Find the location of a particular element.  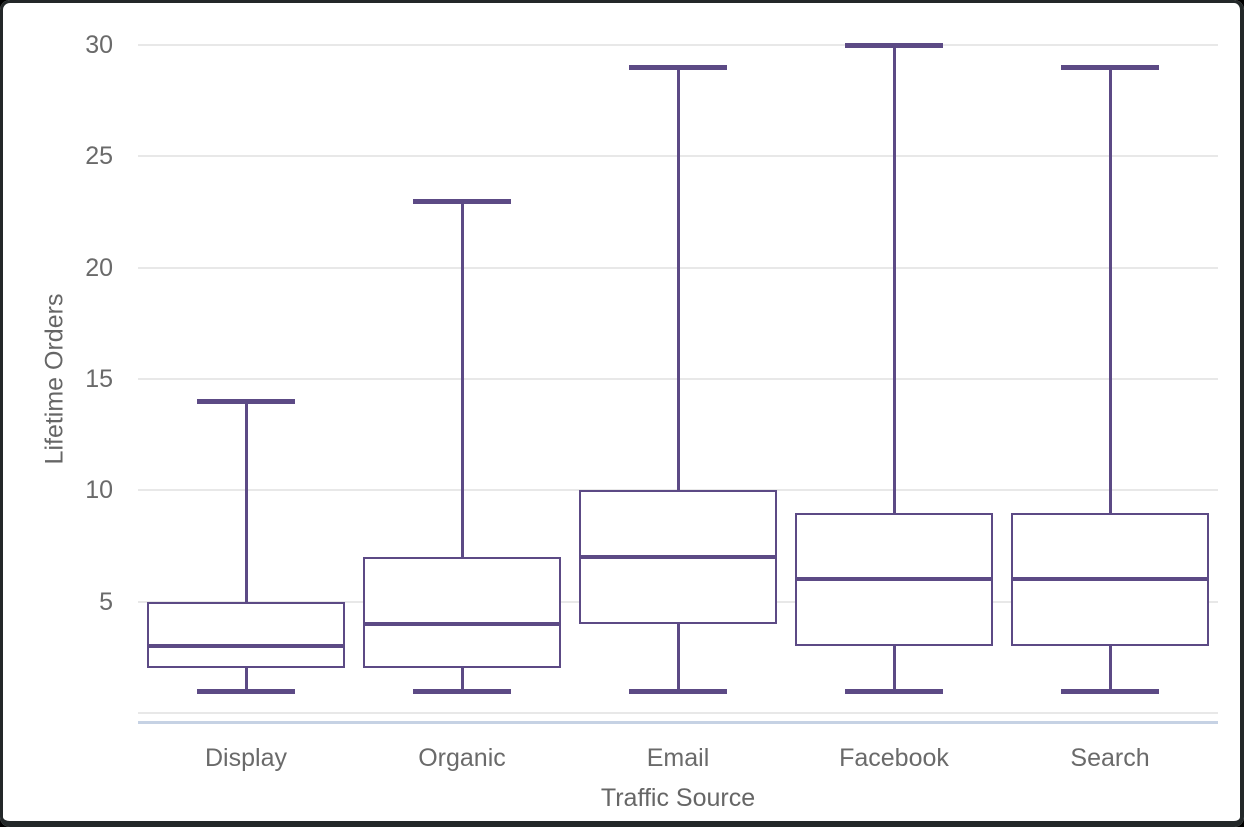

x-axis-line is located at coordinates (678, 722).